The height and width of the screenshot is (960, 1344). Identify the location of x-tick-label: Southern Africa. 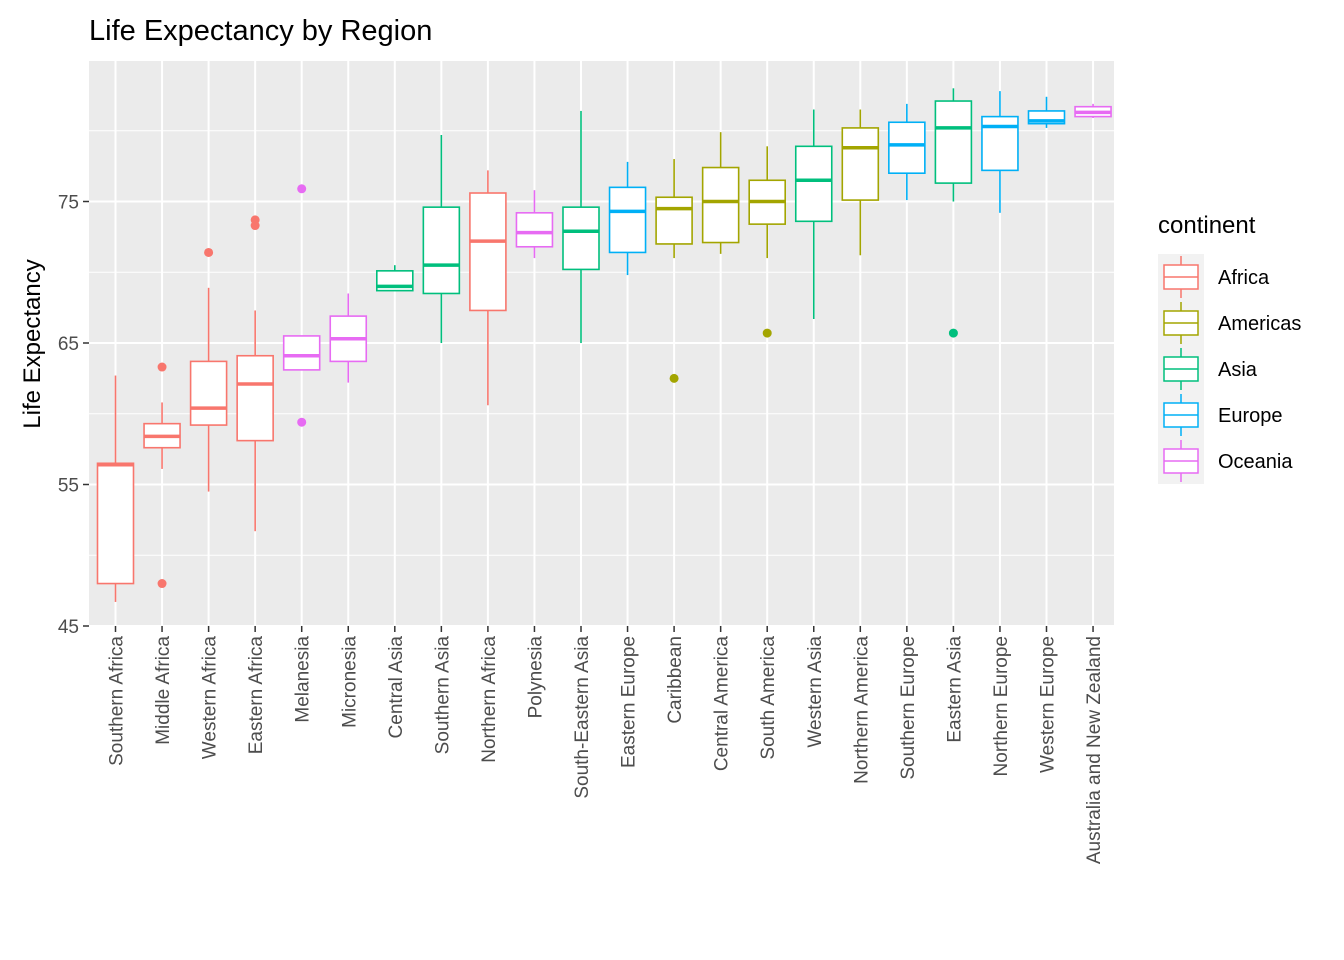
(117, 701).